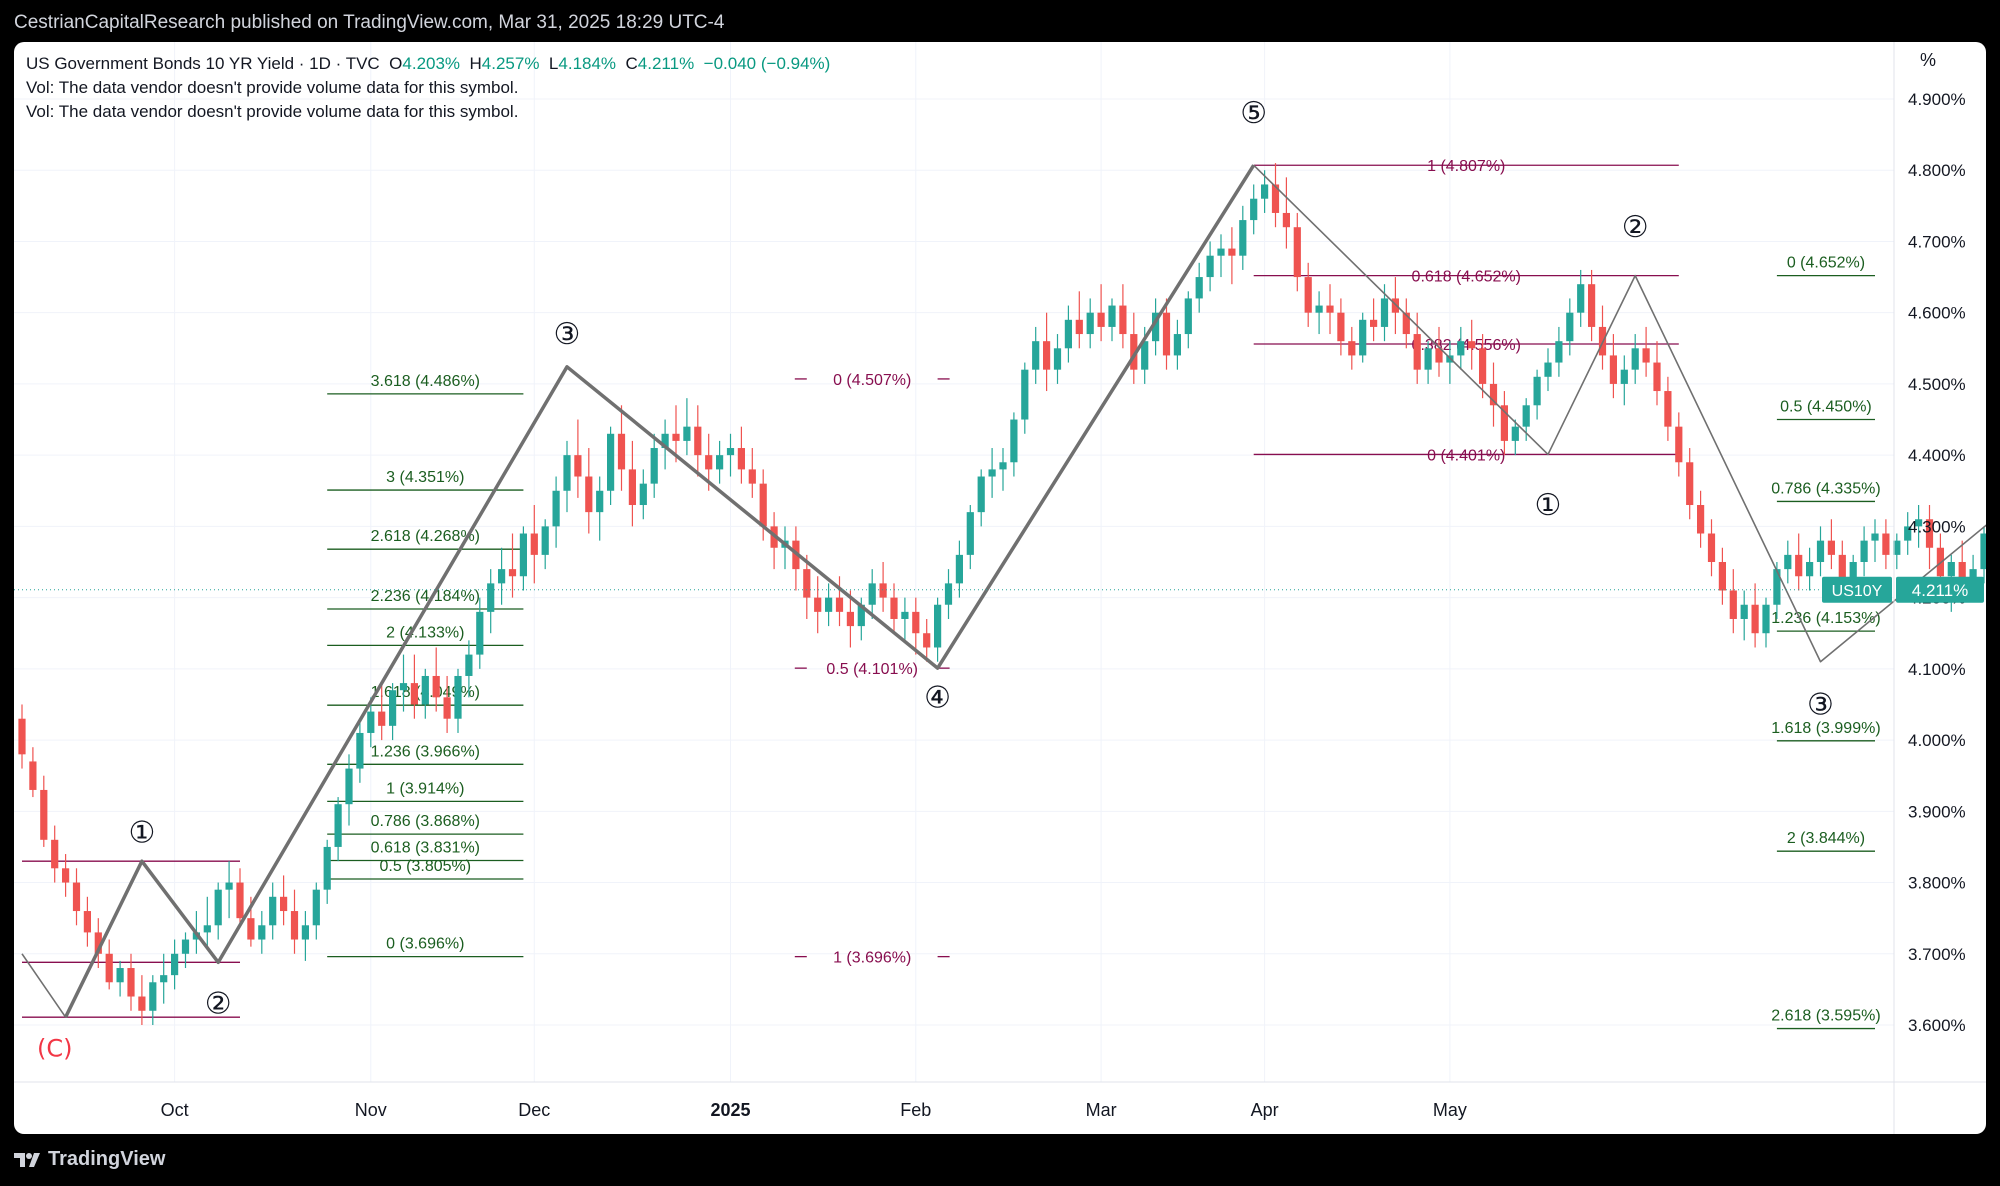 This screenshot has width=2000, height=1186. I want to click on fib-label: 1 (4.807%), so click(1466, 166).